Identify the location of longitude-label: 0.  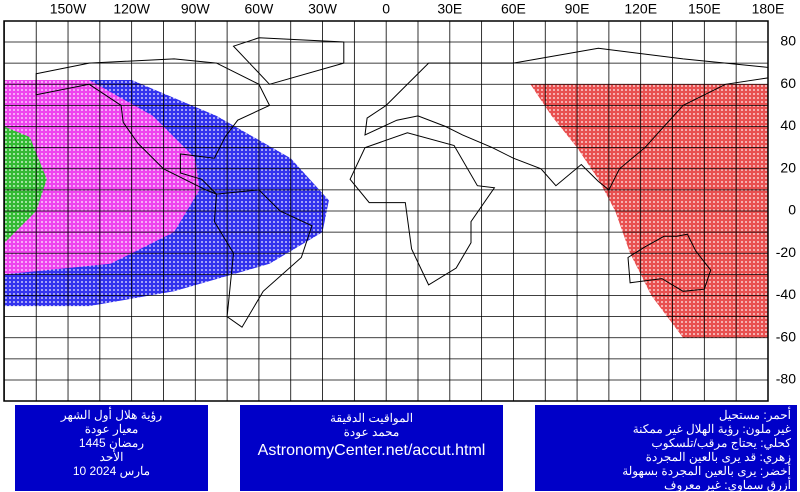
(386, 9).